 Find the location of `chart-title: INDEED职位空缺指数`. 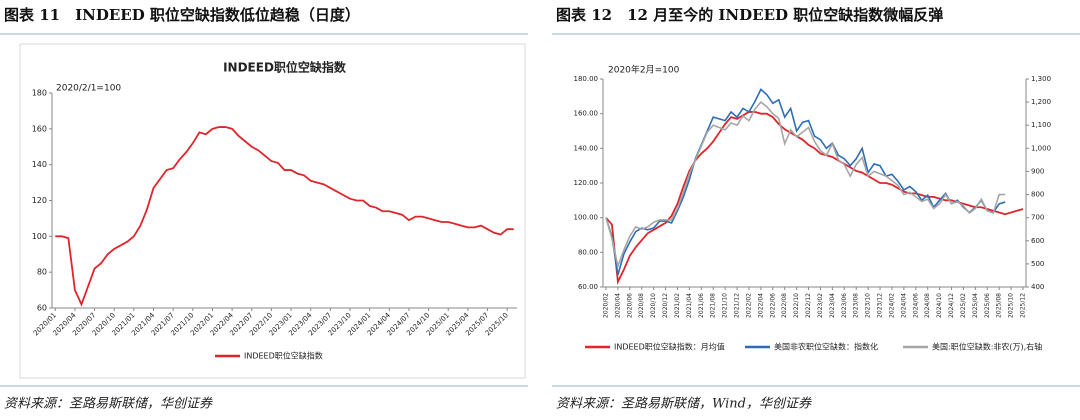

chart-title: INDEED职位空缺指数 is located at coordinates (285, 67).